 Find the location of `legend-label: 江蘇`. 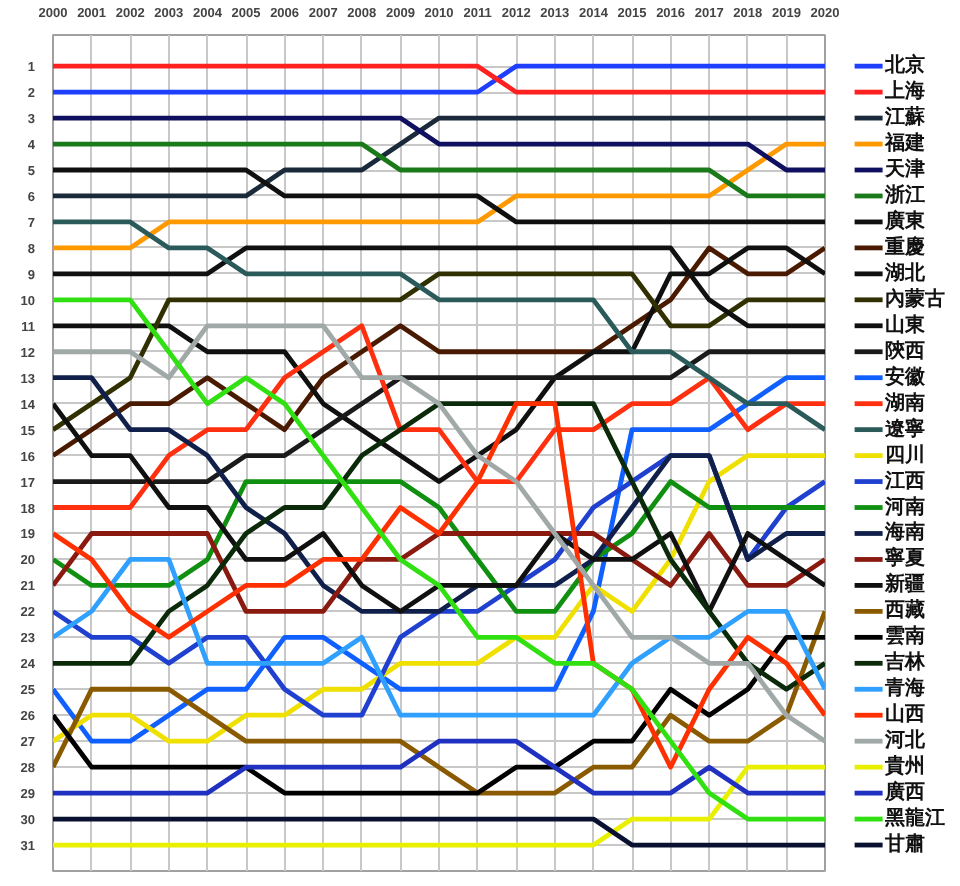

legend-label: 江蘇 is located at coordinates (904, 117).